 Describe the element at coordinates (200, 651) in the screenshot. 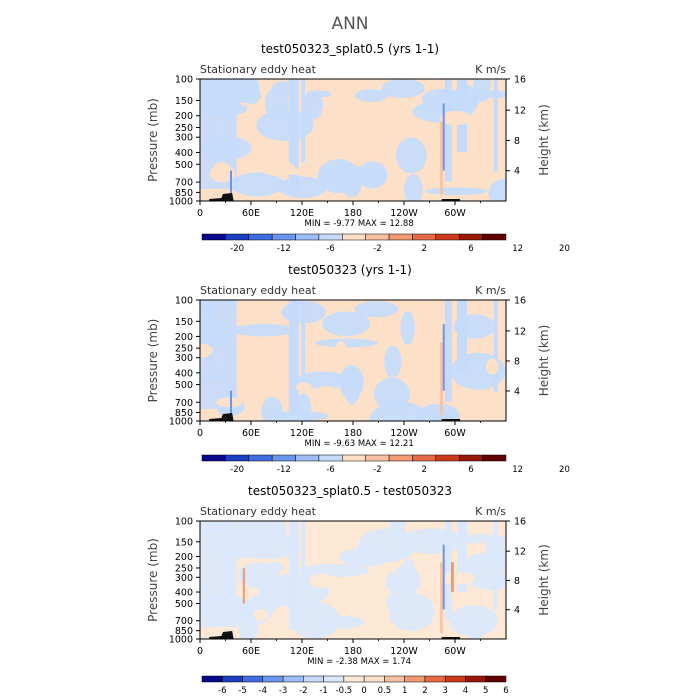

I see `lon-tick-label: 0` at that location.